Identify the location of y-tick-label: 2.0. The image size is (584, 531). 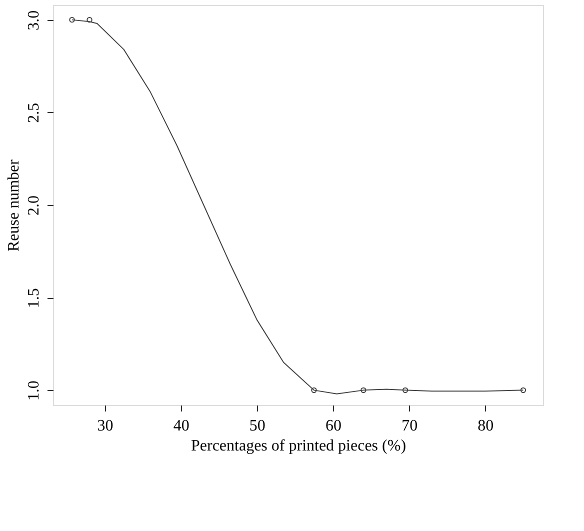
(34, 206).